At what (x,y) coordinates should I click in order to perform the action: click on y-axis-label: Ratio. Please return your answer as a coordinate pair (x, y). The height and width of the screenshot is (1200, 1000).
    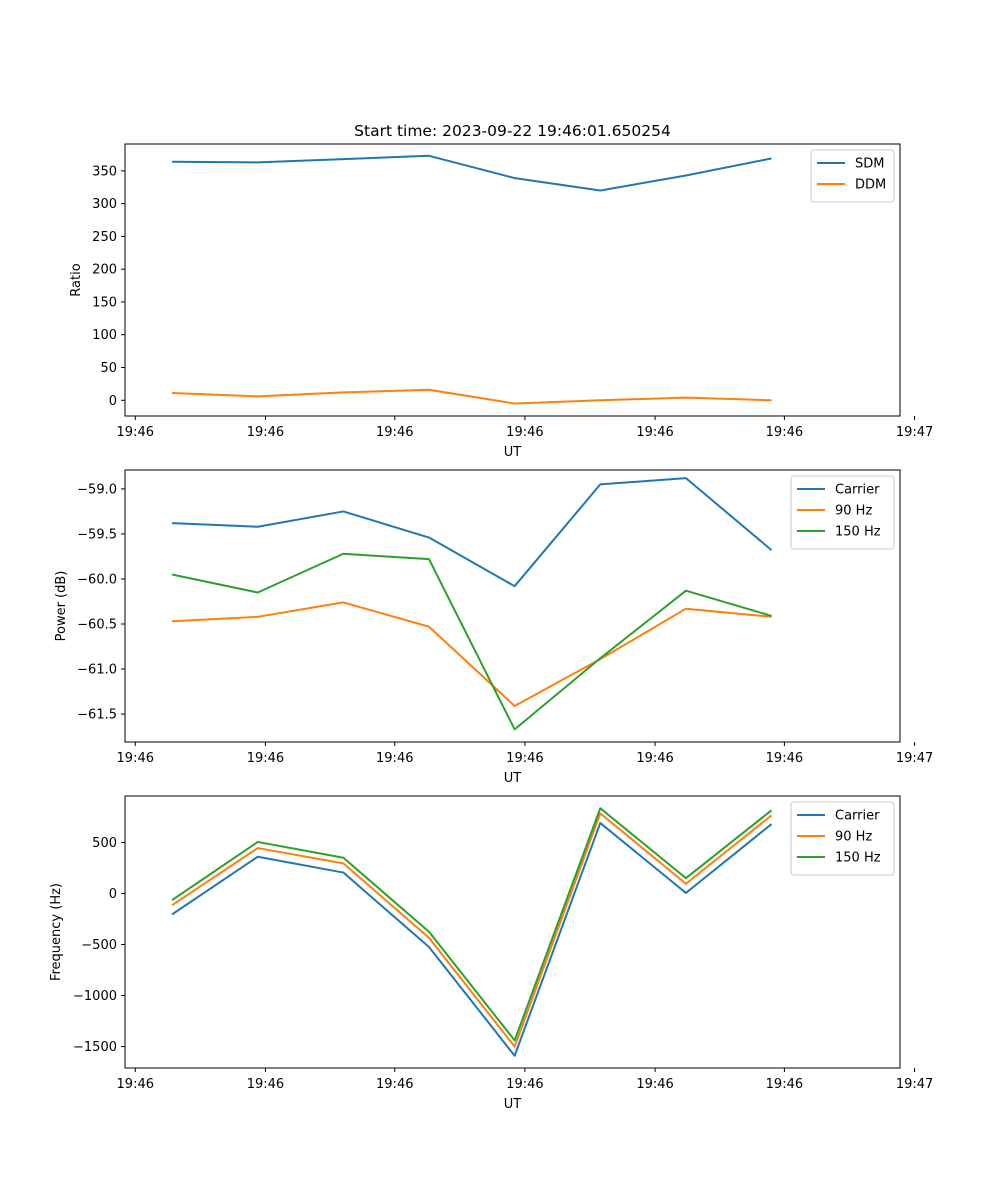
    Looking at the image, I should click on (76, 279).